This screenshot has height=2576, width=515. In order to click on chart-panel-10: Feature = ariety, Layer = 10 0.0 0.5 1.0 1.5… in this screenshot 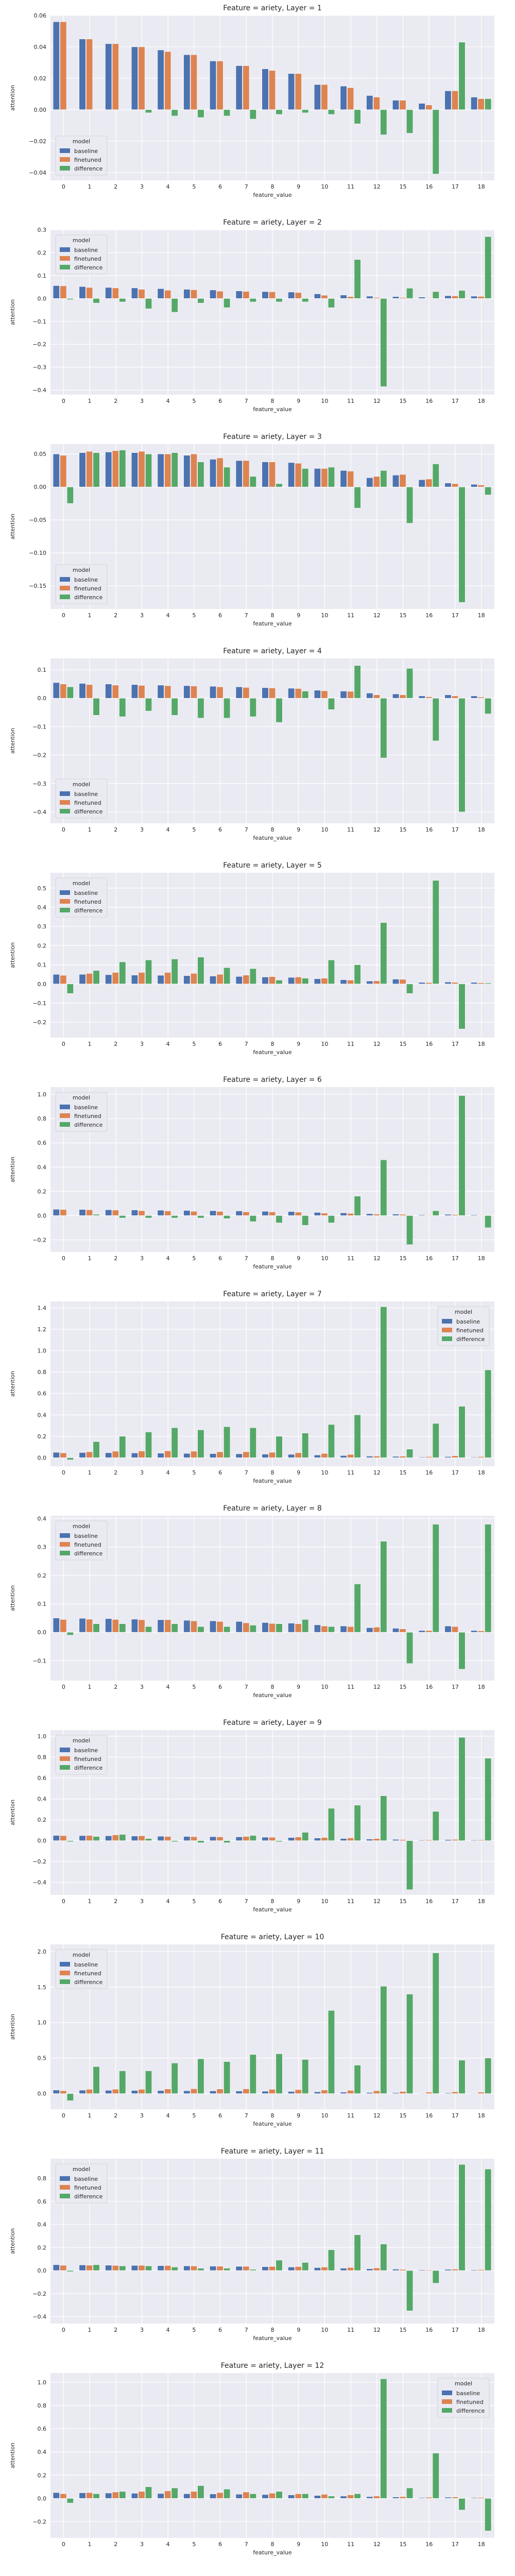, I will do `click(257, 2036)`.